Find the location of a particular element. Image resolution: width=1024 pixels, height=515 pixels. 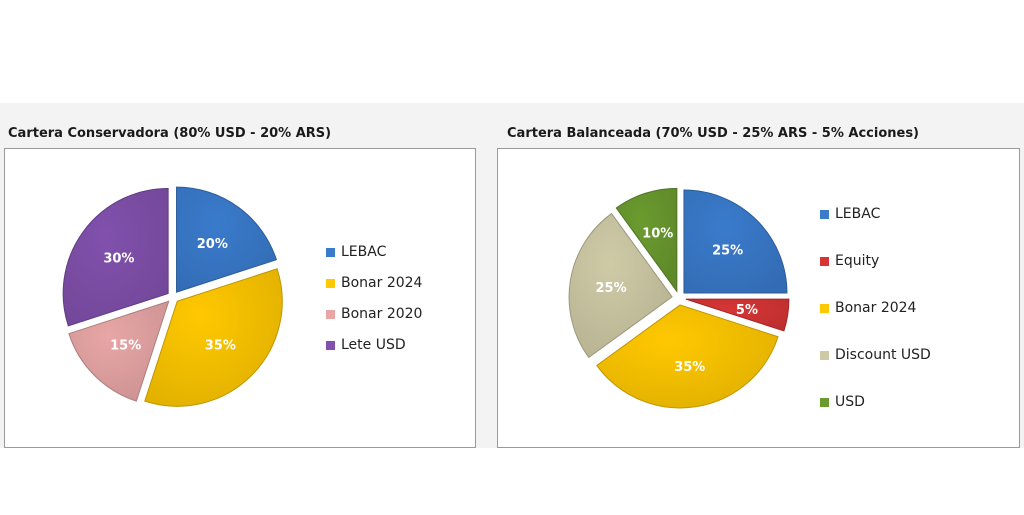

chart-title-conservadora: Cartera Conservadora (80% USD - 20% ARS) is located at coordinates (170, 133).